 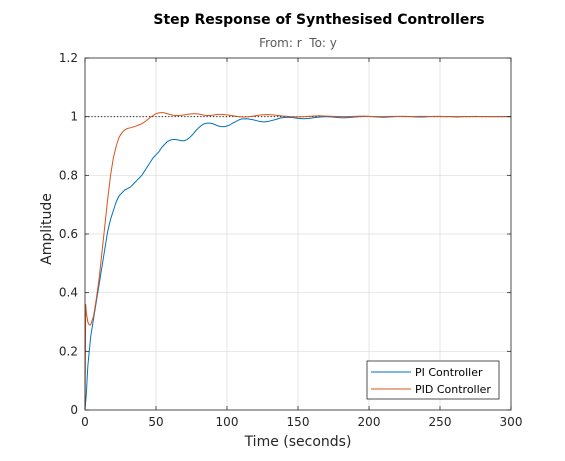 What do you see at coordinates (511, 422) in the screenshot?
I see `x-tick-label: 300` at bounding box center [511, 422].